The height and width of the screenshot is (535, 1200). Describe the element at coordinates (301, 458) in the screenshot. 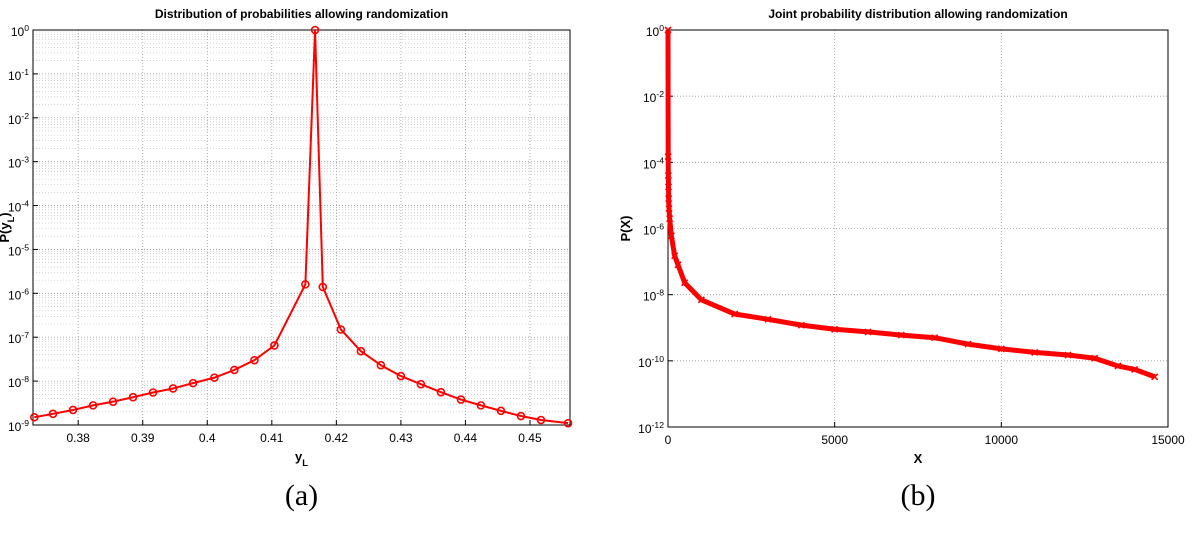

I see `x-axis-label: yL` at that location.